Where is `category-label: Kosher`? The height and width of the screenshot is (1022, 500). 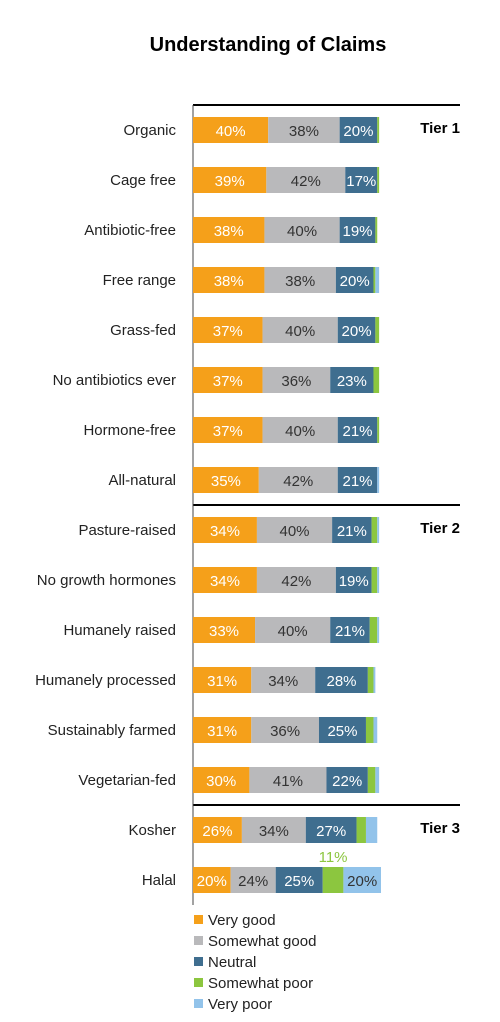 category-label: Kosher is located at coordinates (152, 830).